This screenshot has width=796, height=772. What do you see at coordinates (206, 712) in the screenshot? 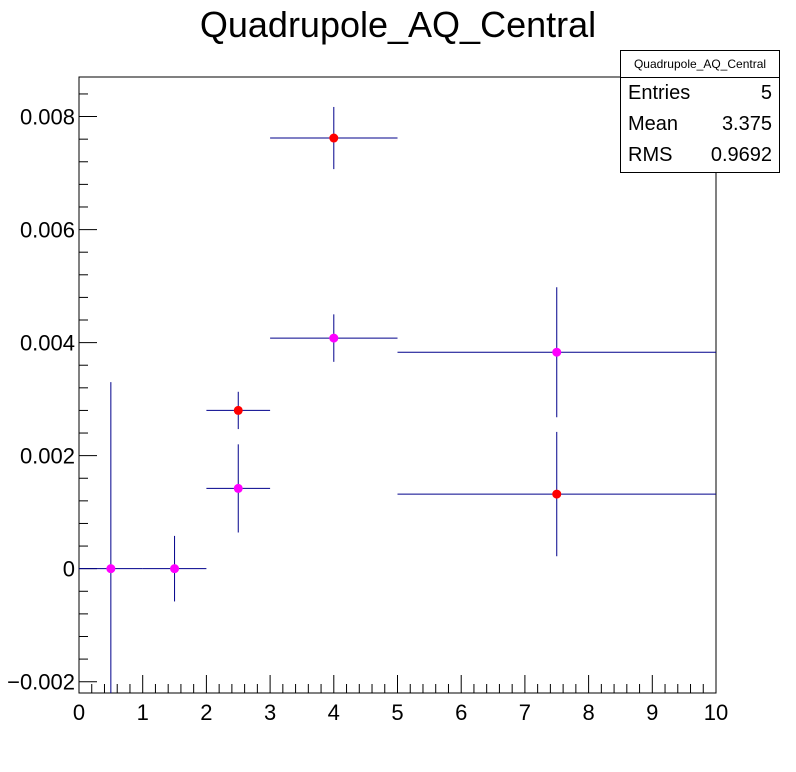
I see `x-tick-label: 2` at bounding box center [206, 712].